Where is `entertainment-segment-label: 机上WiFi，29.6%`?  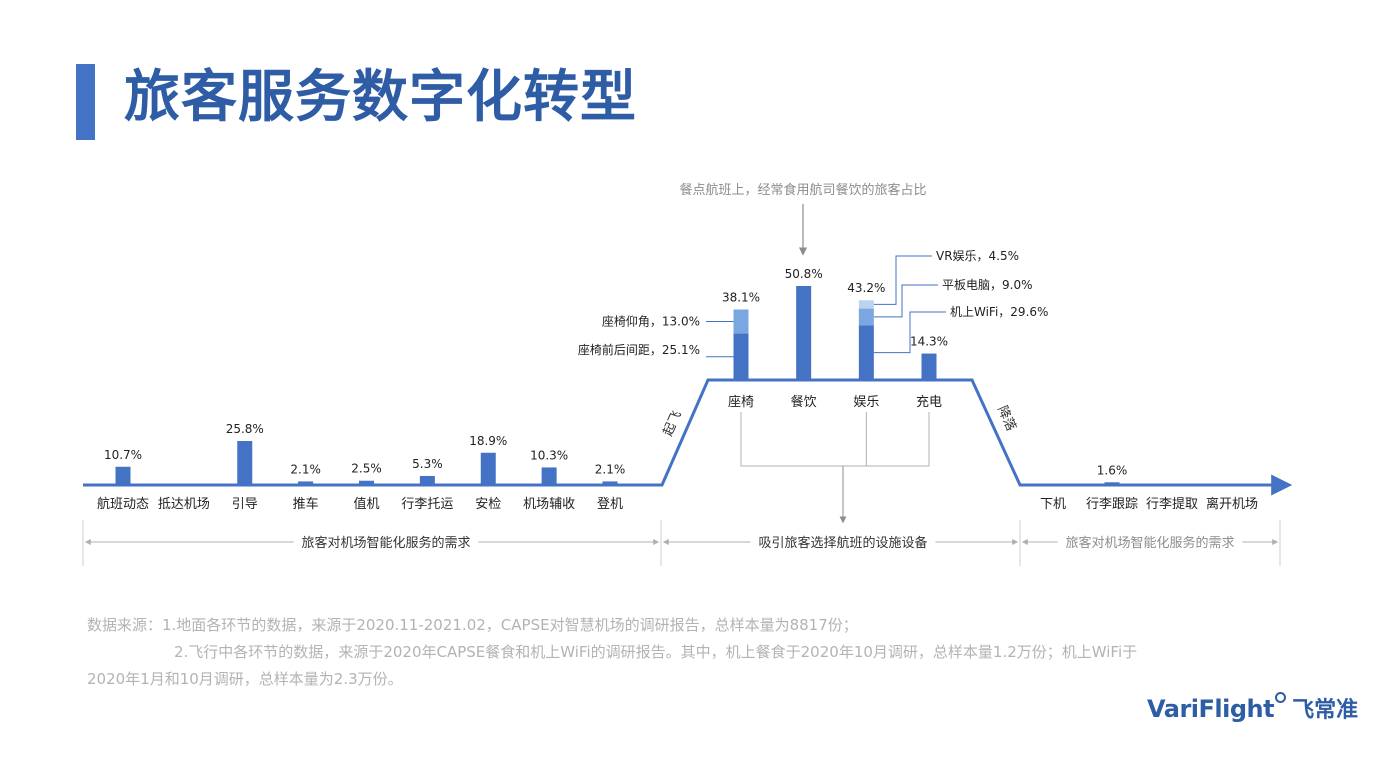 entertainment-segment-label: 机上WiFi，29.6% is located at coordinates (999, 312).